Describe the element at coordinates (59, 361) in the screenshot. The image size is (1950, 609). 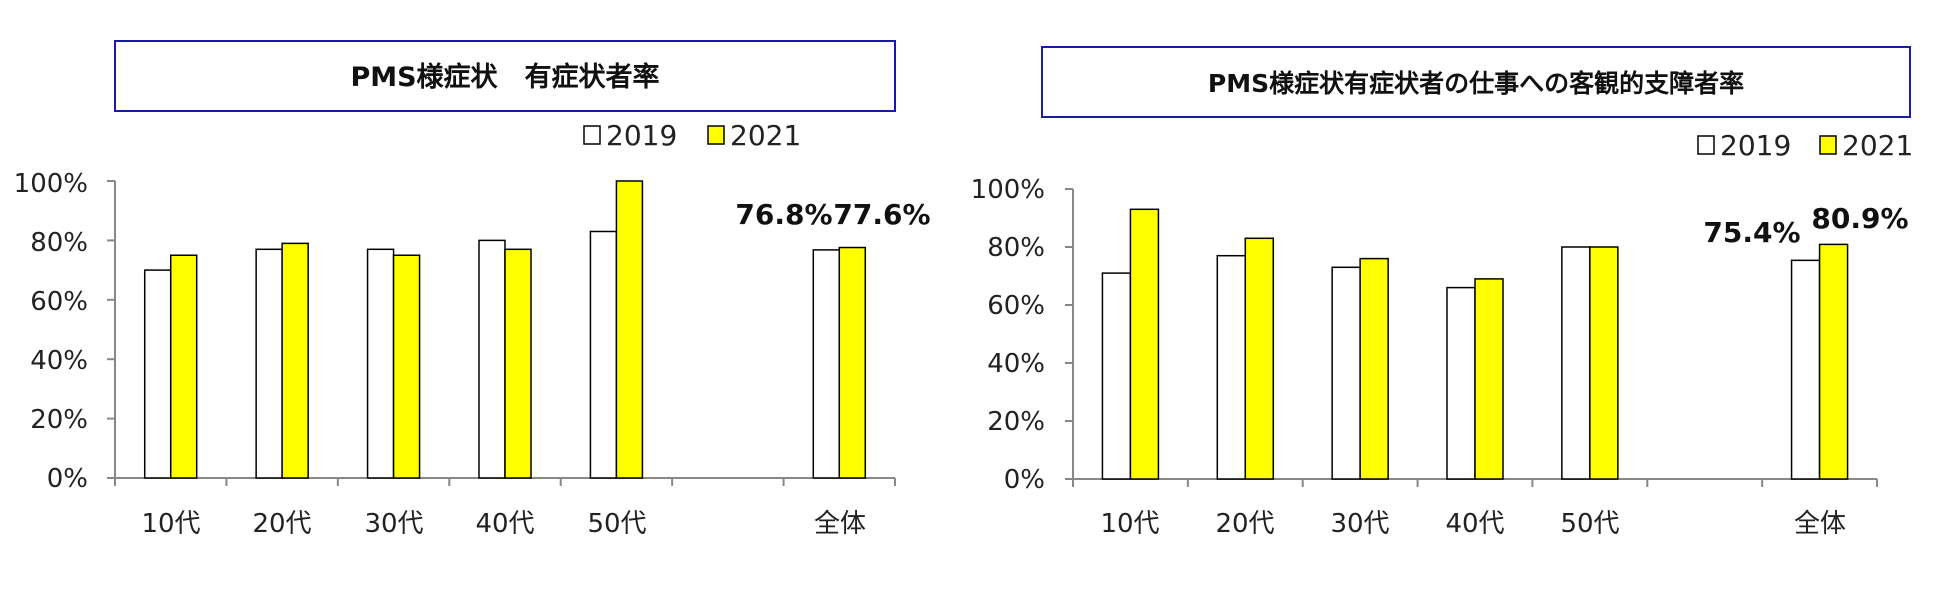
I see `chart-left-ytick-40: 40%` at that location.